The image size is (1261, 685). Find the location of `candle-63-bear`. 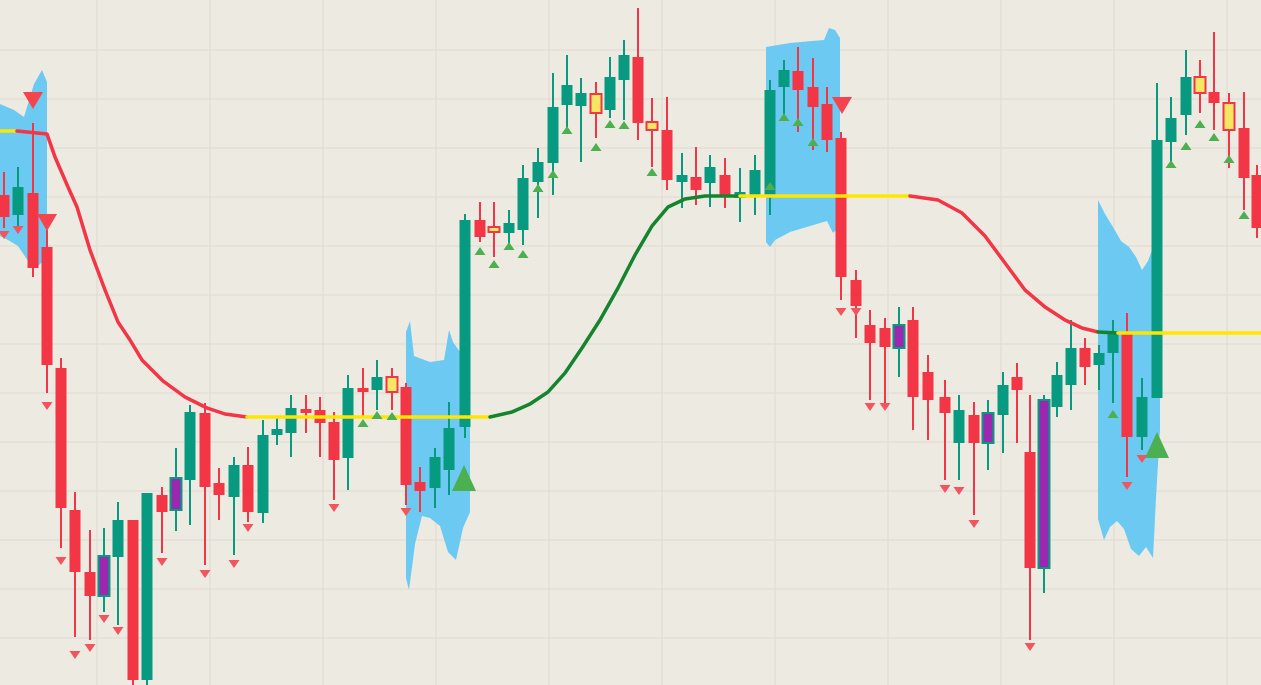

candle-63-bear is located at coordinates (913, 368).